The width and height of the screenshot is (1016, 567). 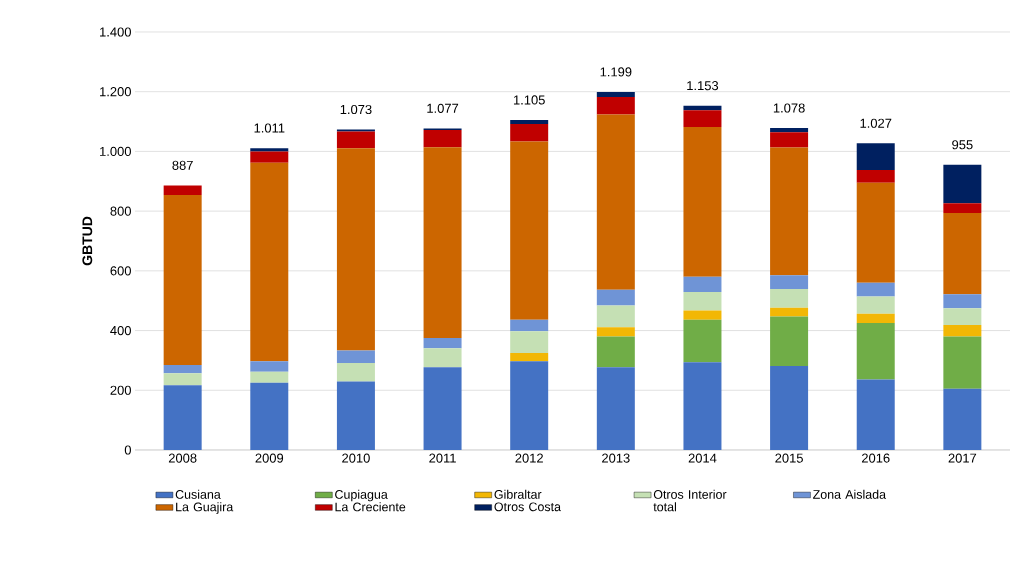 I want to click on total-label: 1.078, so click(x=789, y=108).